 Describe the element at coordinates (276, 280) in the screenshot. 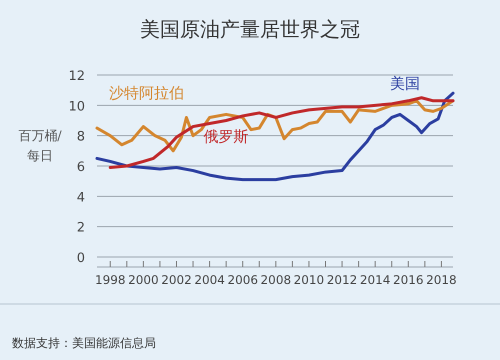

I see `x-tick-label: 2008` at that location.